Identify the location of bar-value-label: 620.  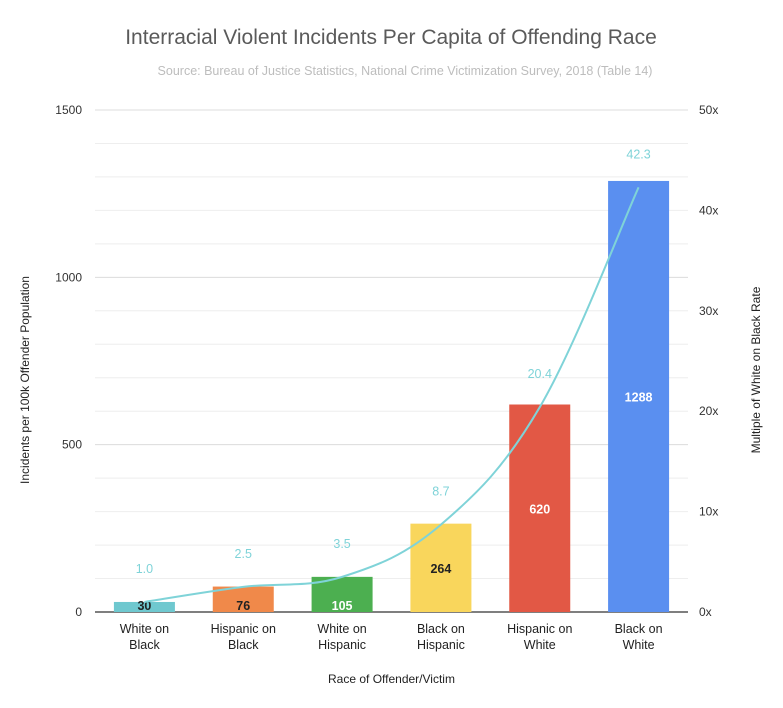
(539, 509).